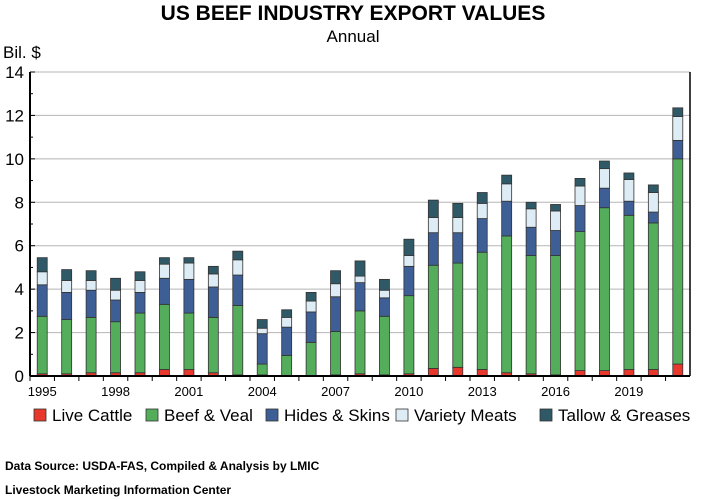  Describe the element at coordinates (19, 376) in the screenshot. I see `y-tick-label: 0` at that location.